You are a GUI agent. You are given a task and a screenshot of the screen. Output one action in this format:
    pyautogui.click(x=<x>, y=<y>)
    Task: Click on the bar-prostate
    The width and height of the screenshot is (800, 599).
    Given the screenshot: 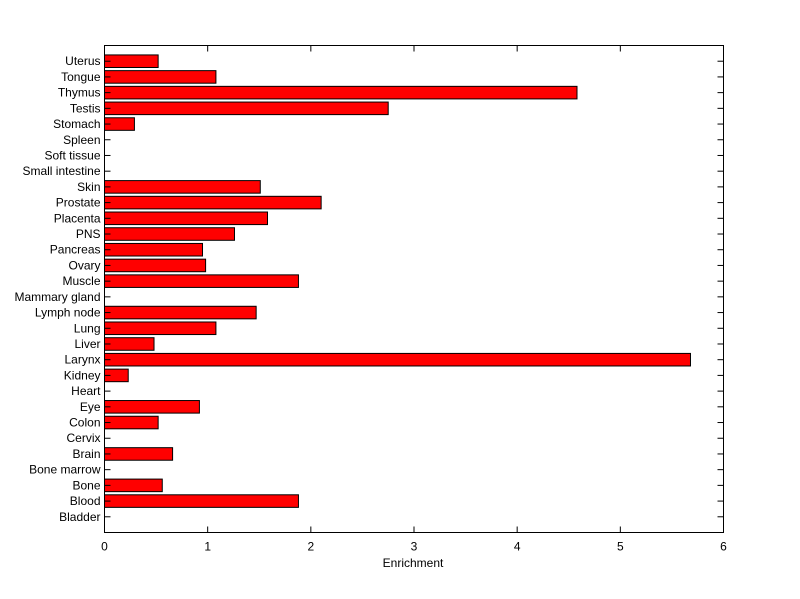 What is the action you would take?
    pyautogui.click(x=213, y=202)
    